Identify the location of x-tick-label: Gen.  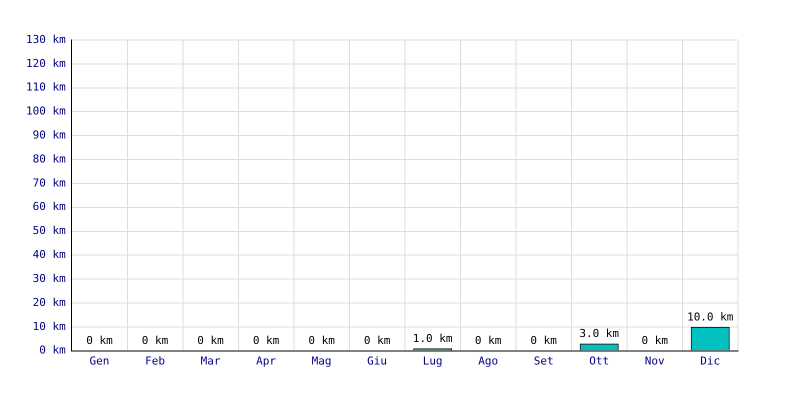
(100, 361).